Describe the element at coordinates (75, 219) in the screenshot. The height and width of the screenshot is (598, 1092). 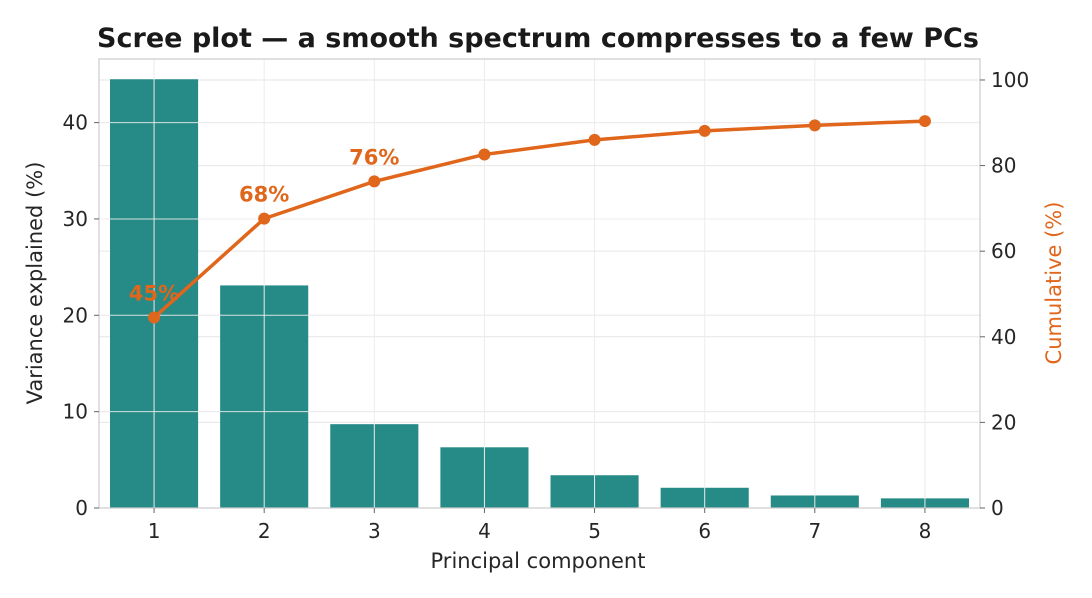
I see `y-tick-label-30: 30` at that location.